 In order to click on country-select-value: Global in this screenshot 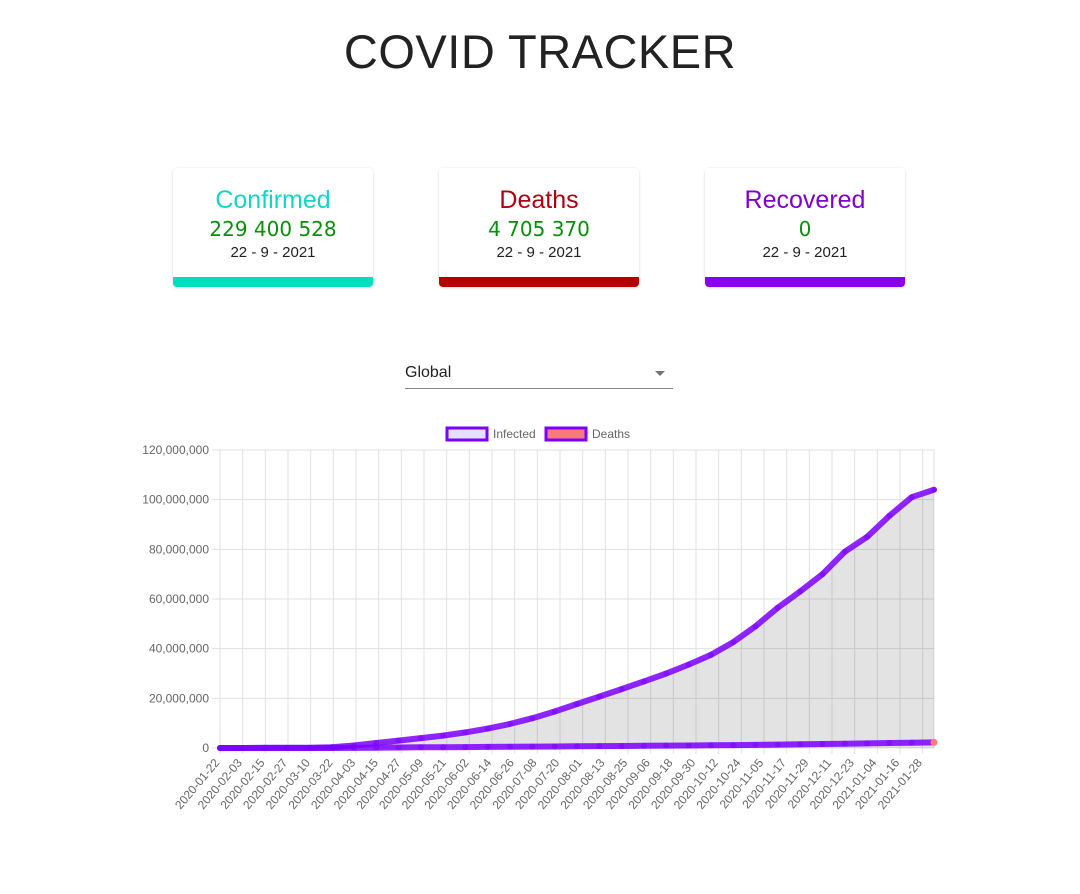, I will do `click(428, 372)`.